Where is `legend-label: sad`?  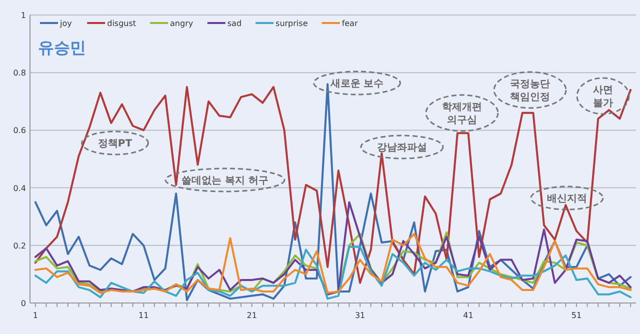 legend-label: sad is located at coordinates (234, 23).